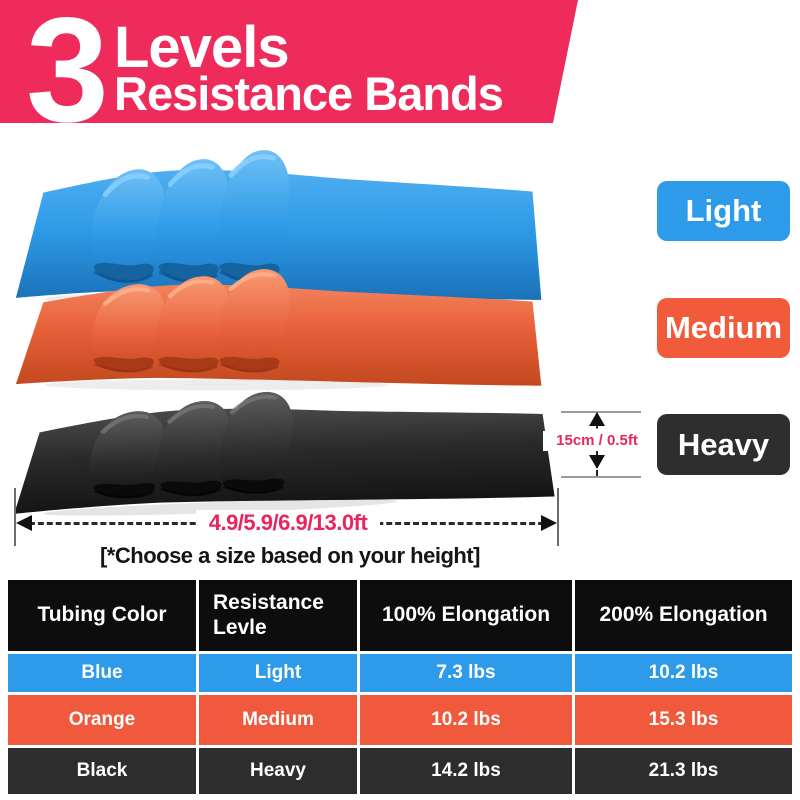 This screenshot has width=800, height=800. I want to click on resistance-band-black: FRENRANNING HEAVY ●●●, so click(284, 453).